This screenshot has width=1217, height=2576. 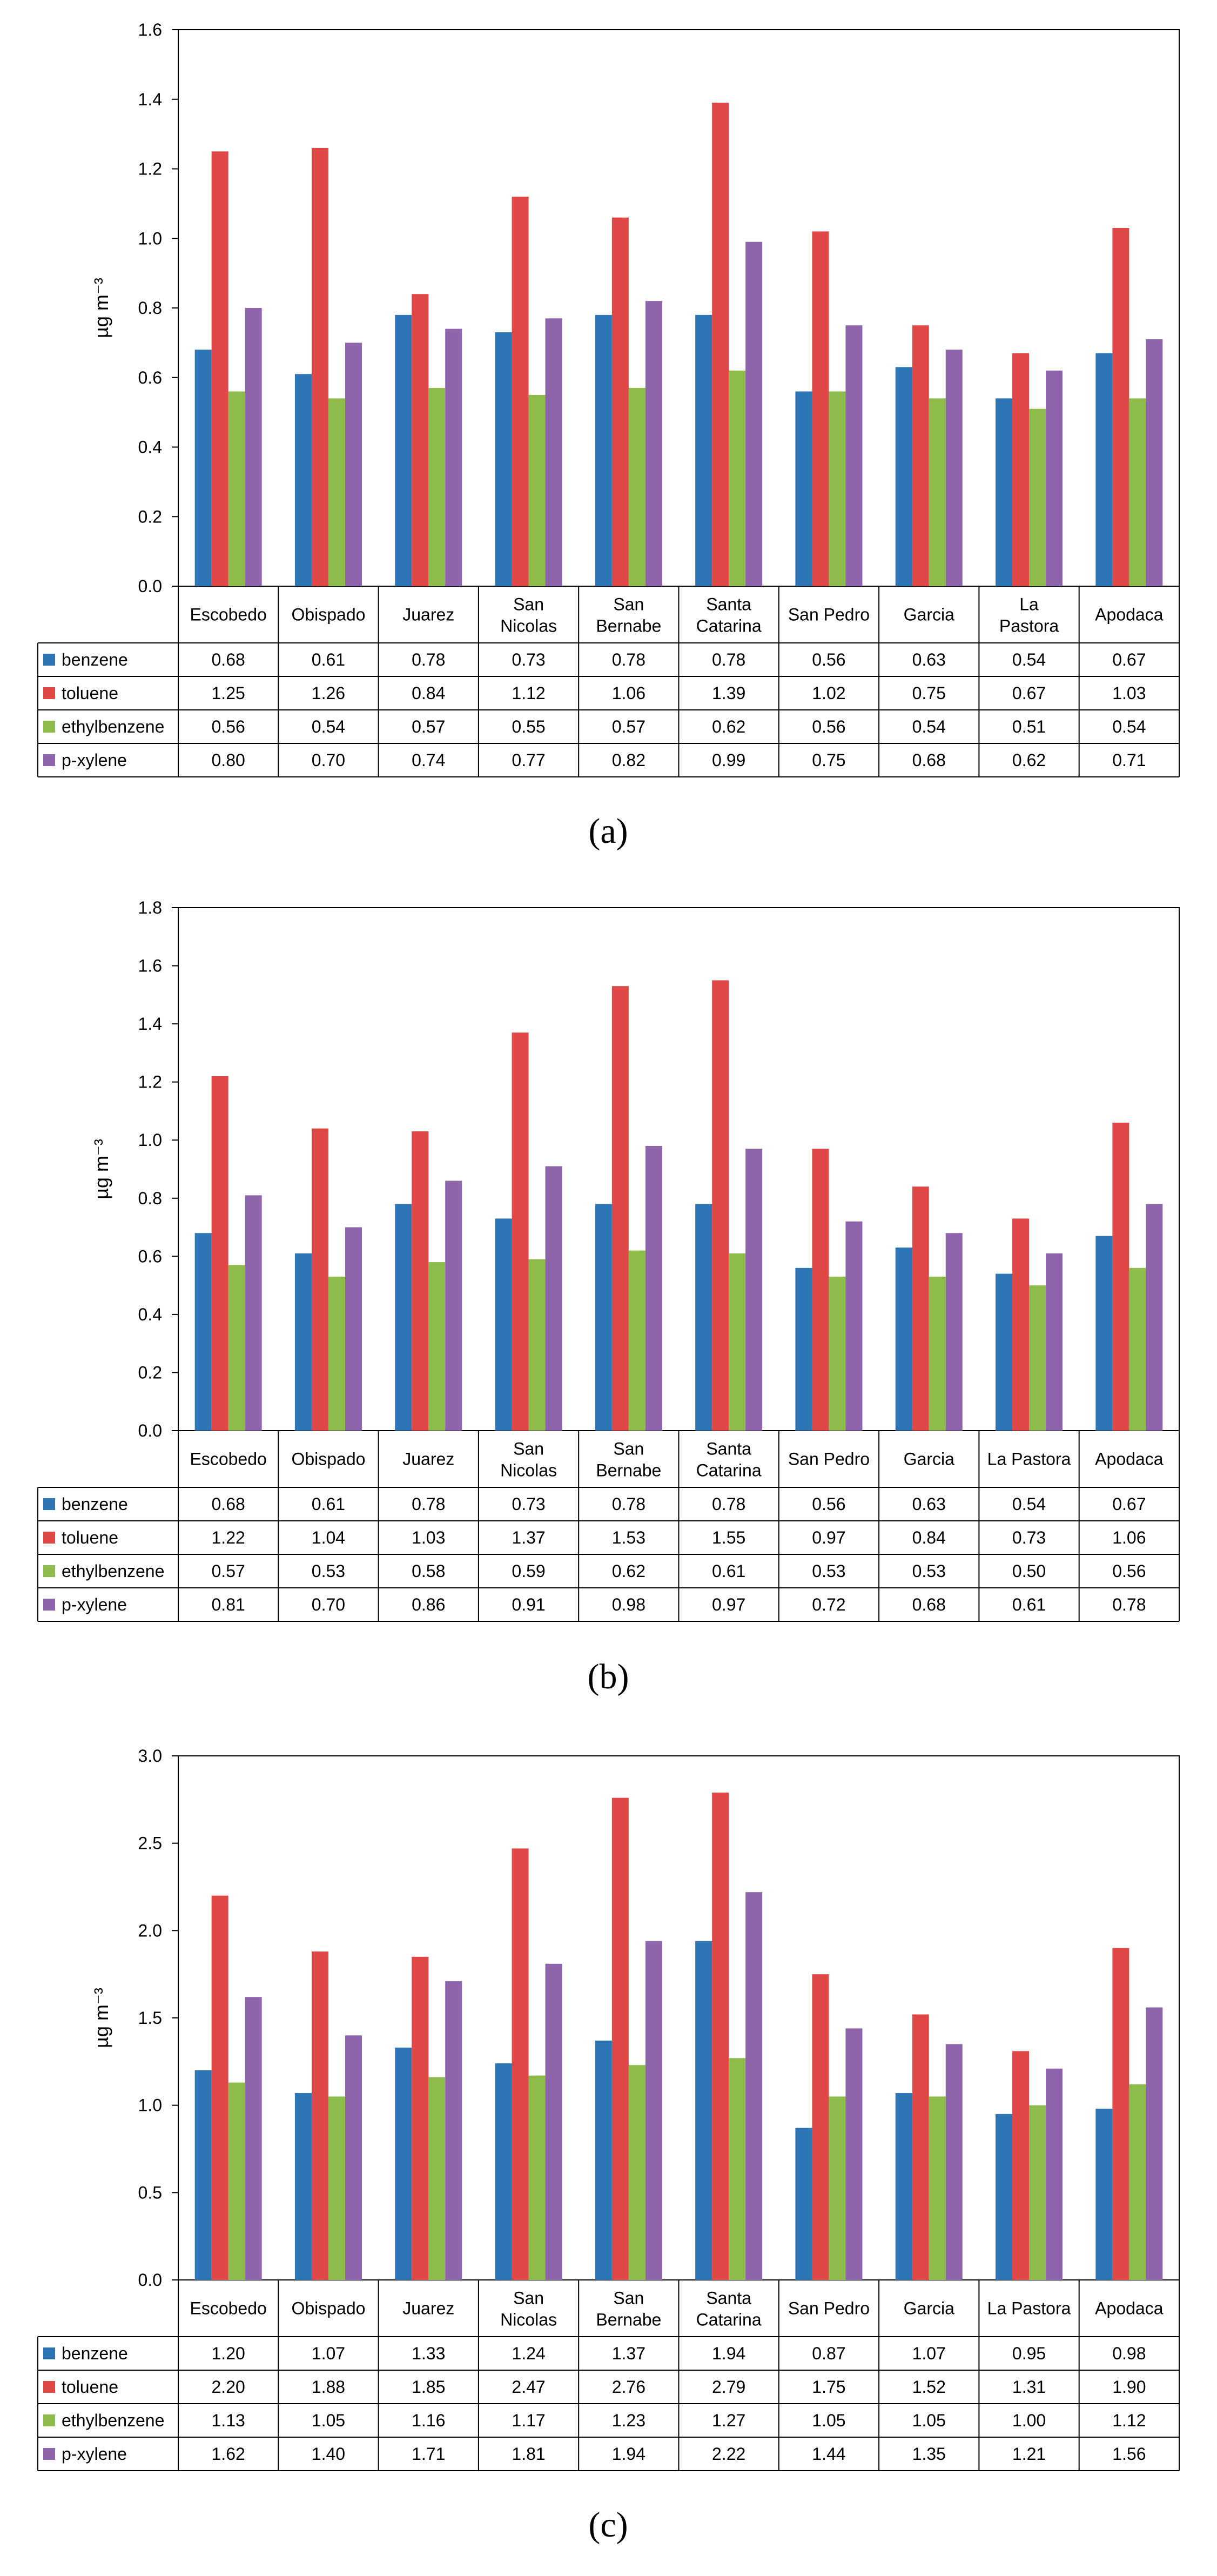 I want to click on data-label: 1.20, so click(x=228, y=2353).